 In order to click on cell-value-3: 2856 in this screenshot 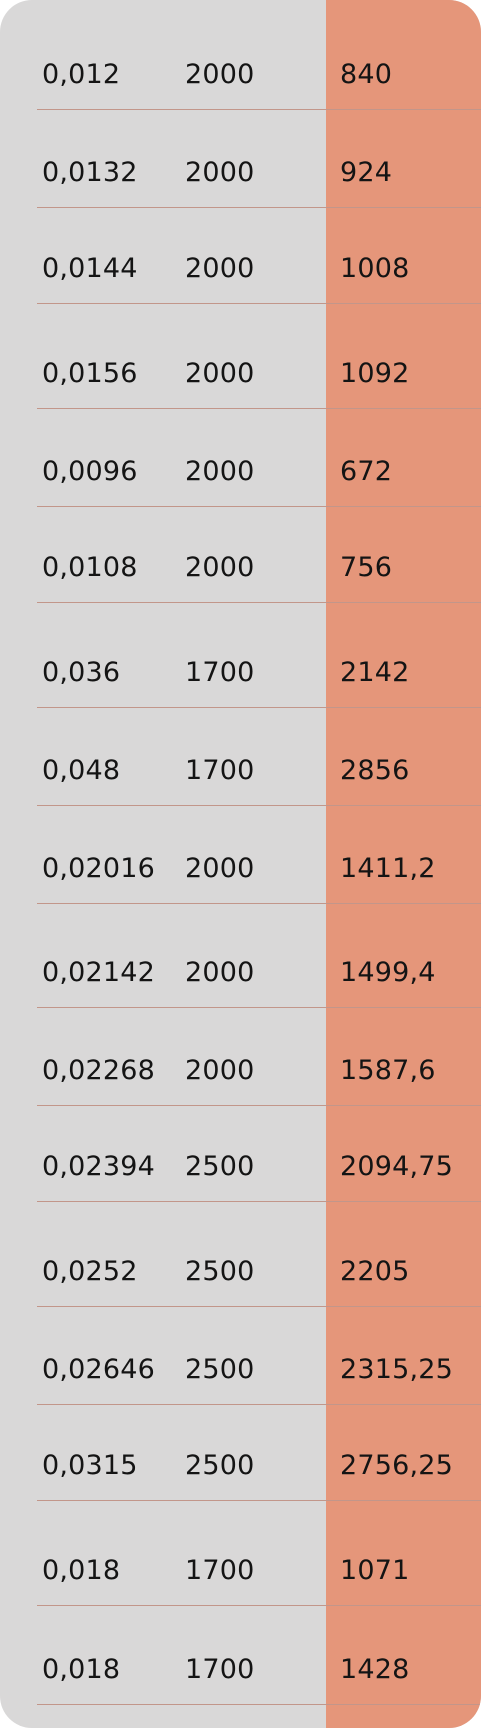, I will do `click(375, 770)`.